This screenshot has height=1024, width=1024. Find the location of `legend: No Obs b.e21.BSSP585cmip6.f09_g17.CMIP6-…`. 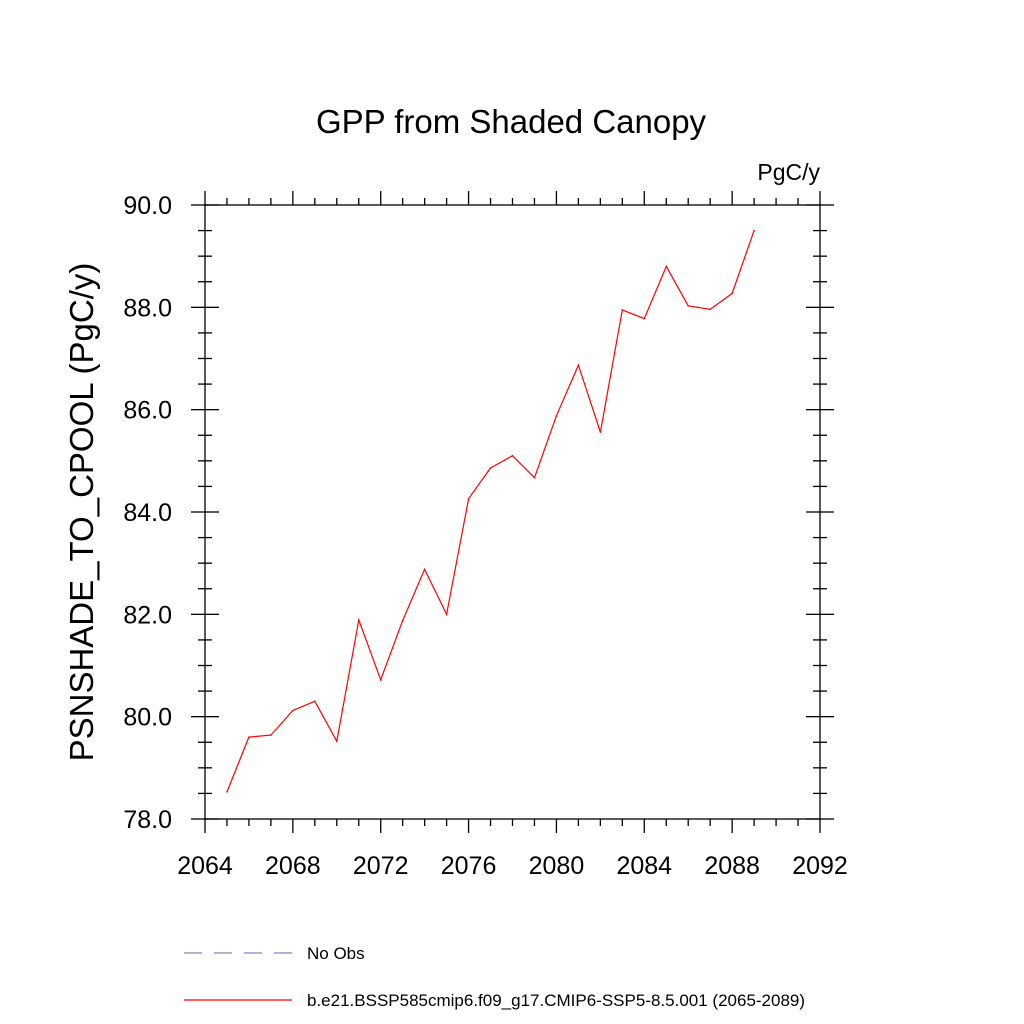

legend: No Obs b.e21.BSSP585cmip6.f09_g17.CMIP6-… is located at coordinates (494, 977).